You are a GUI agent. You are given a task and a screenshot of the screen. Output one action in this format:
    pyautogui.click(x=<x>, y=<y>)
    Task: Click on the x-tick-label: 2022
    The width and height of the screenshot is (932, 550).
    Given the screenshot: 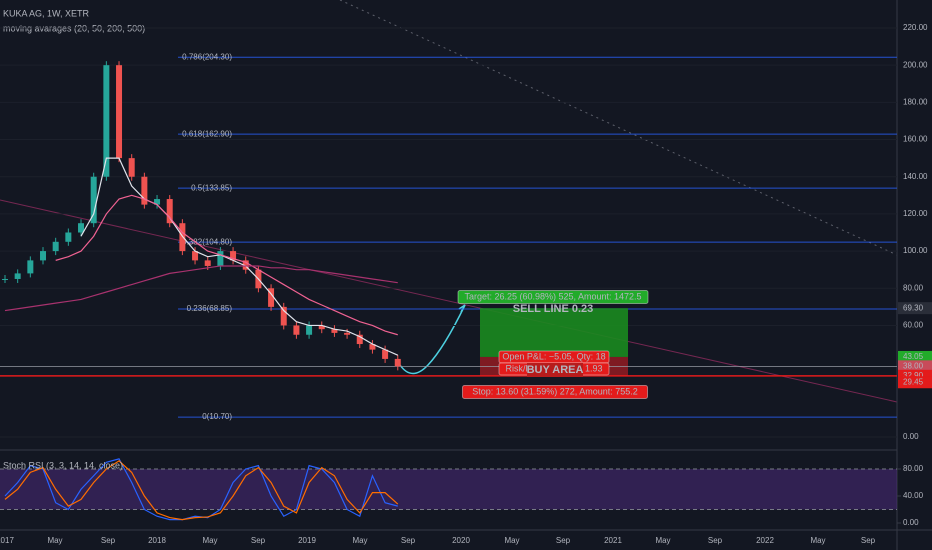 What is the action you would take?
    pyautogui.click(x=765, y=540)
    